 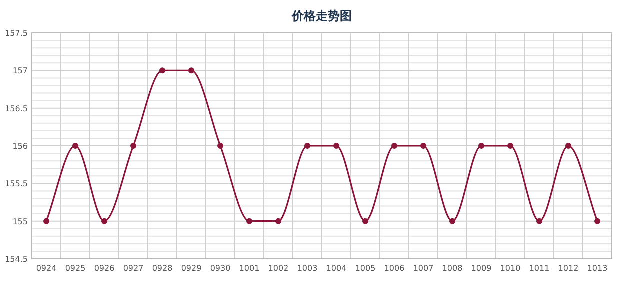 I want to click on y-tick-label: 155, so click(x=20, y=221).